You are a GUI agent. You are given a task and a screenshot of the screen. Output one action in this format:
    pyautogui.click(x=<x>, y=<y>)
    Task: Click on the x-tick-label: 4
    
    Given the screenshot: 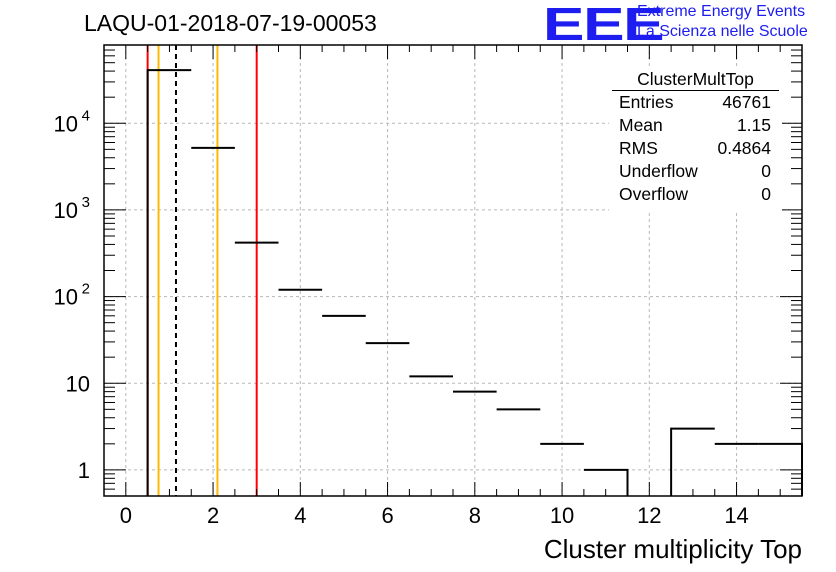 What is the action you would take?
    pyautogui.click(x=300, y=515)
    